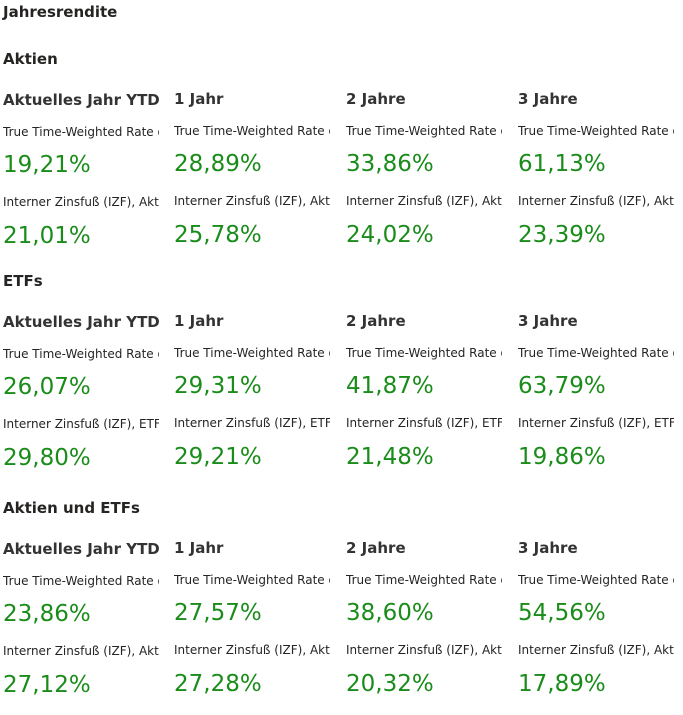 The height and width of the screenshot is (715, 683). What do you see at coordinates (47, 614) in the screenshot?
I see `ttwr-value: 23,86%` at bounding box center [47, 614].